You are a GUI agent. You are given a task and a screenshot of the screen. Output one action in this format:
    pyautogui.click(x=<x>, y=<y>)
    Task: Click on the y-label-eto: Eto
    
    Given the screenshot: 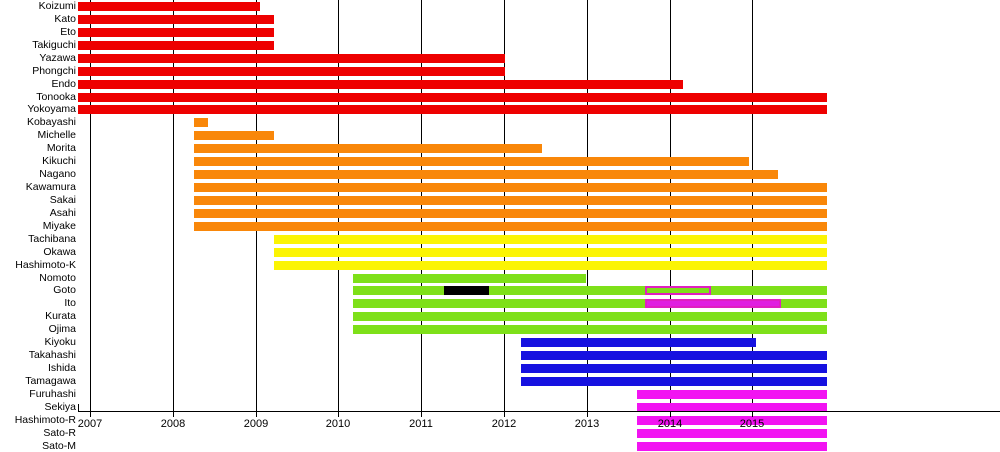 What is the action you would take?
    pyautogui.click(x=68, y=31)
    